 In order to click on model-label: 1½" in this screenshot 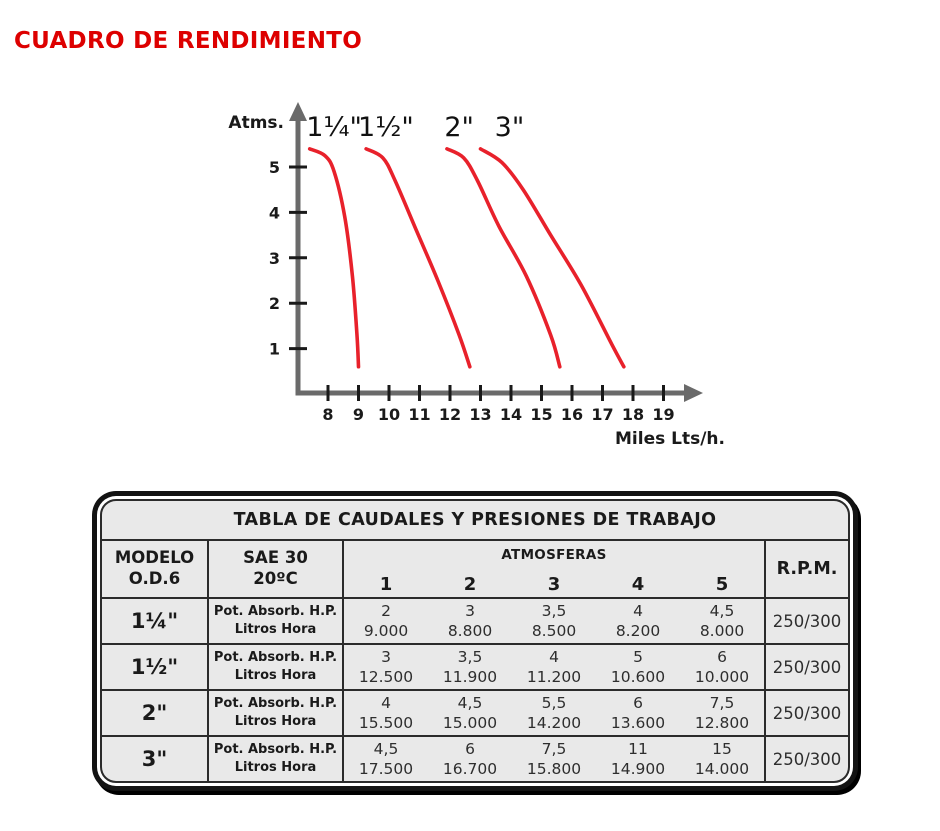, I will do `click(154, 667)`.